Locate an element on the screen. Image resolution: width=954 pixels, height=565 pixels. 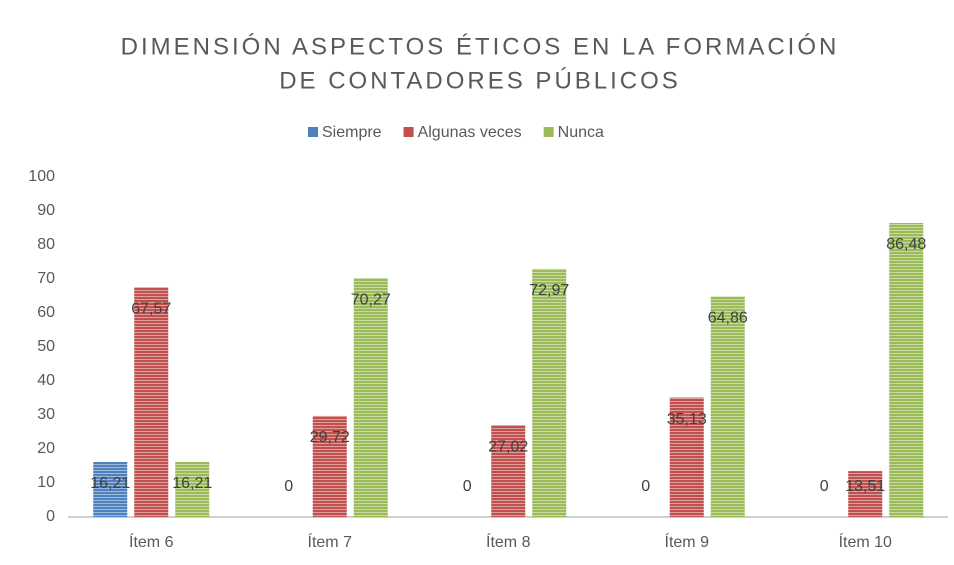
chart-title: DE CONTADORES PÚBLICOS is located at coordinates (480, 80).